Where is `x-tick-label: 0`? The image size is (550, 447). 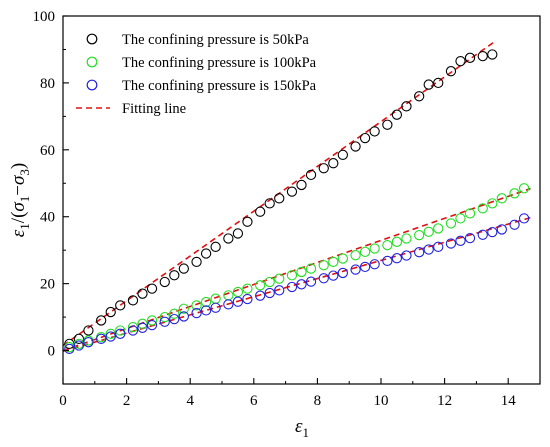 x-tick-label: 0 is located at coordinates (63, 401).